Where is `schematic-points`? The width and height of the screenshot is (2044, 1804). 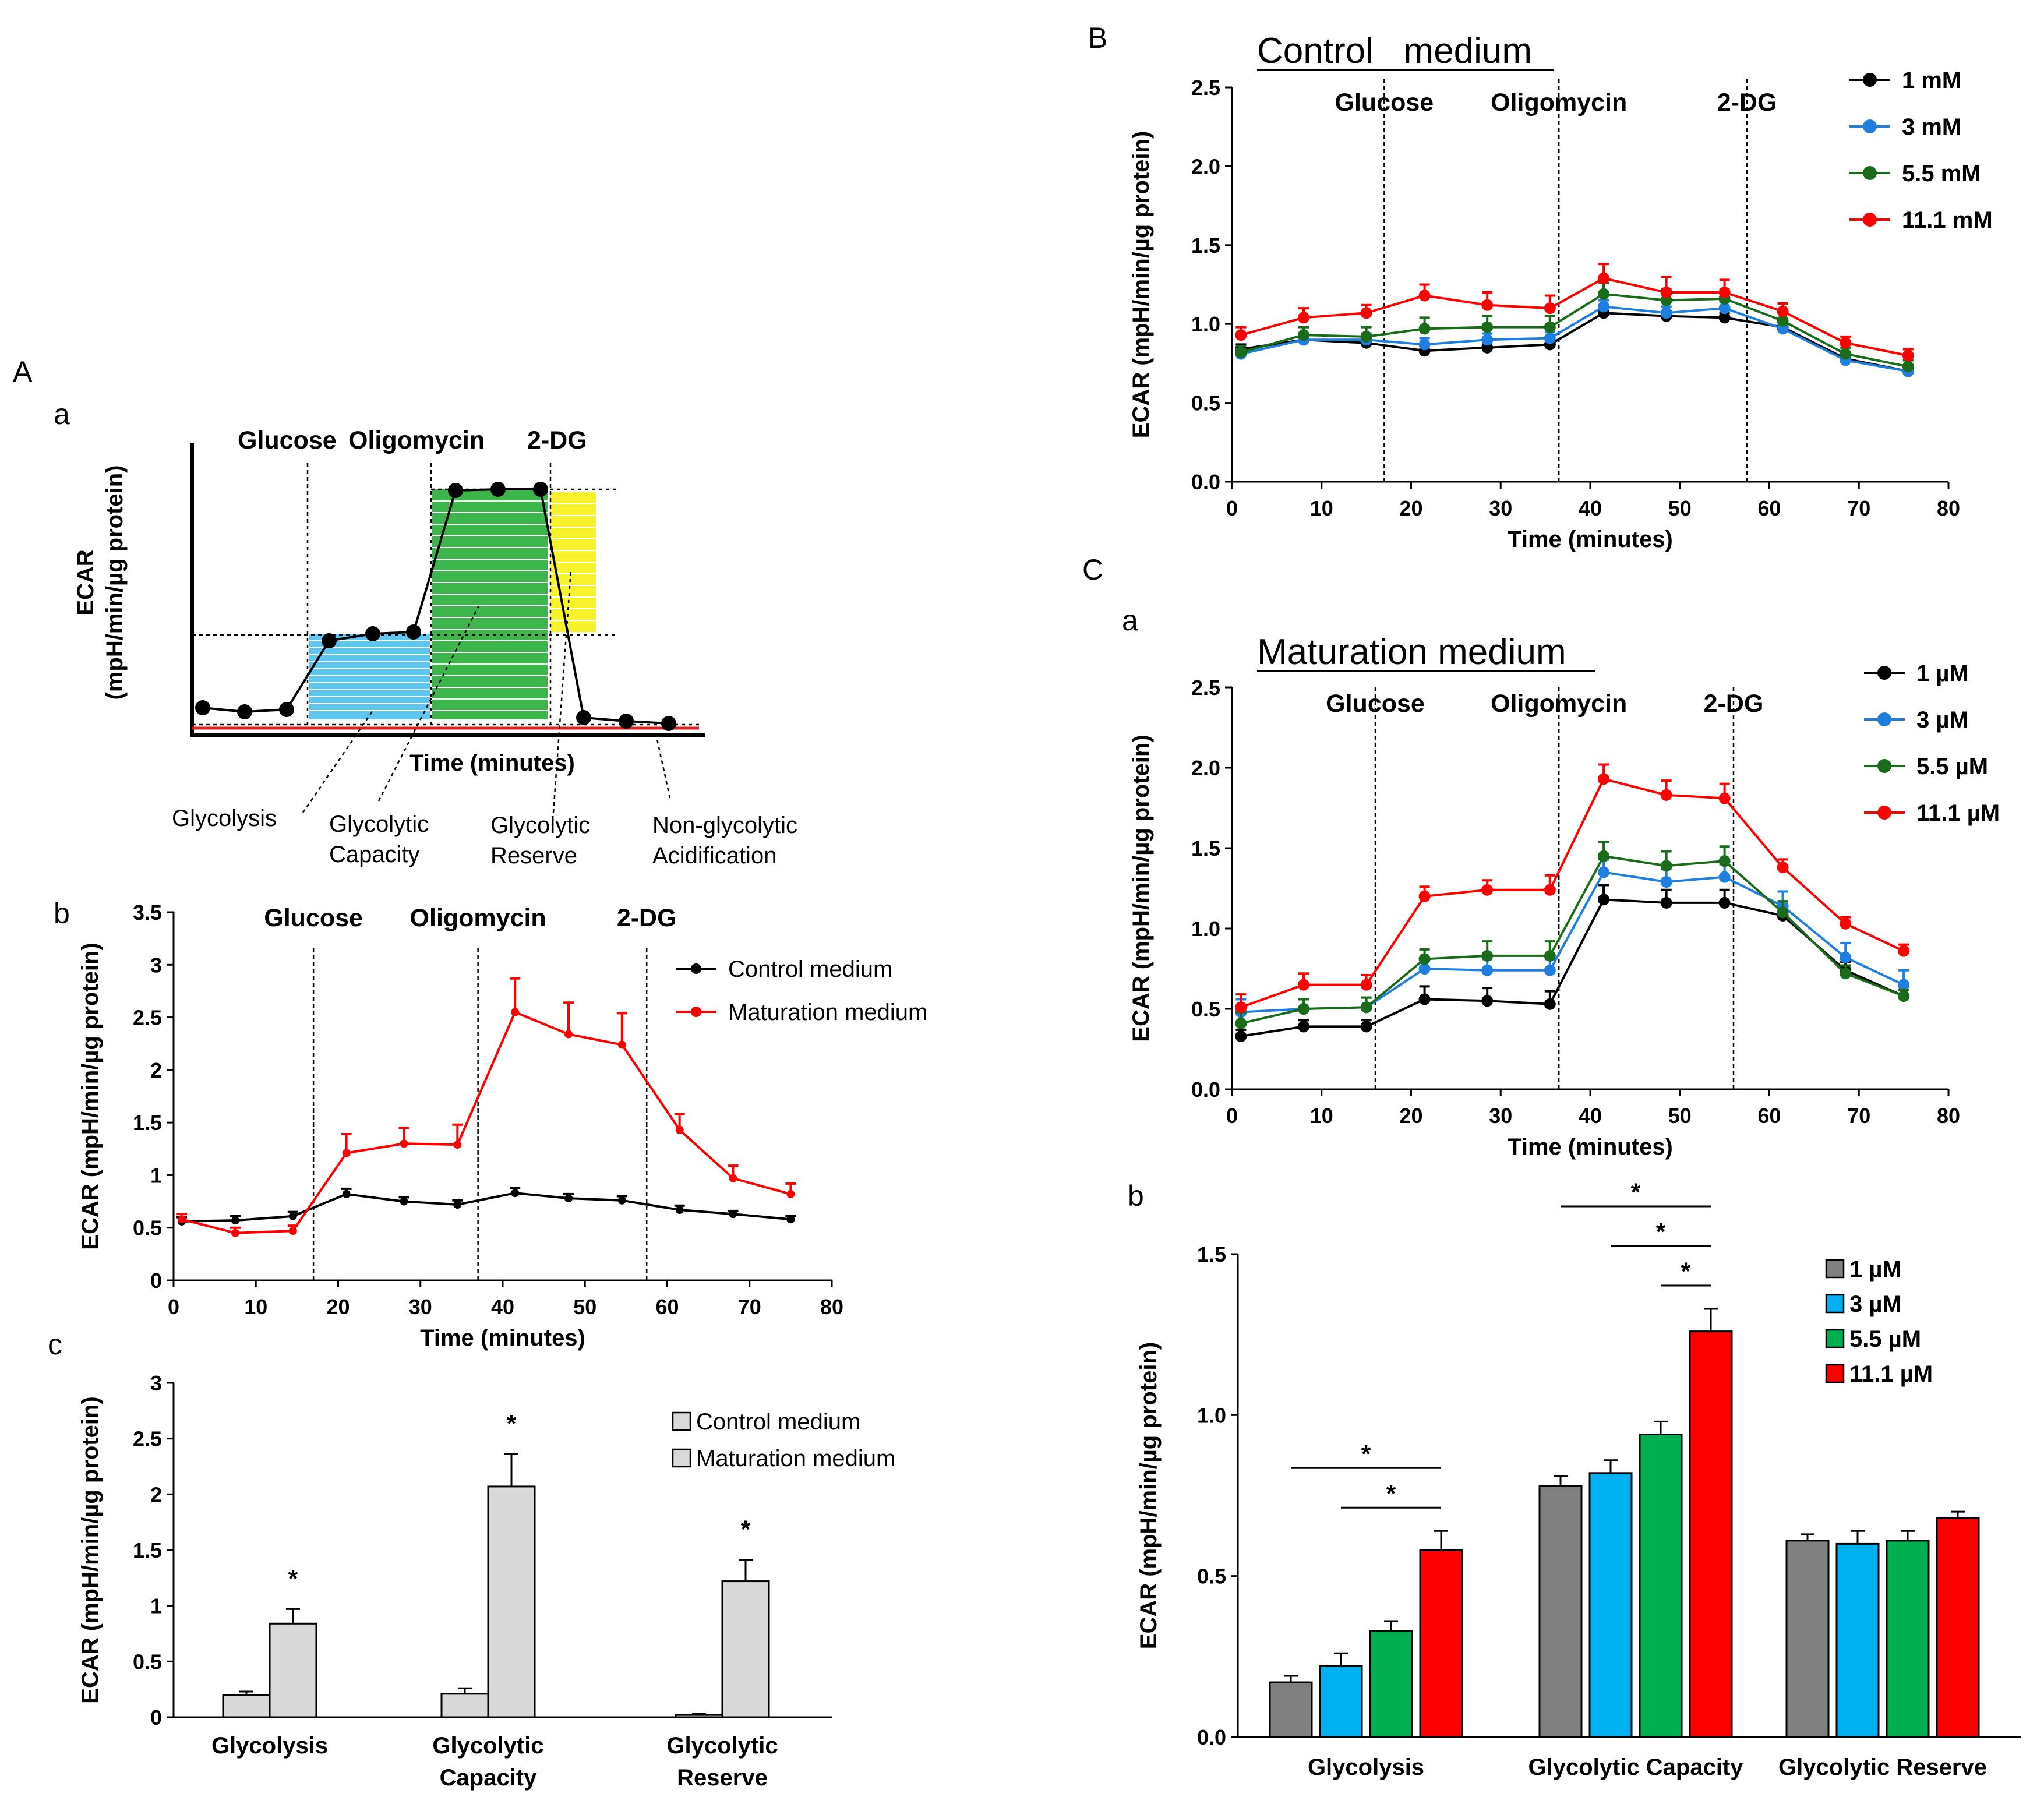
schematic-points is located at coordinates (435, 606).